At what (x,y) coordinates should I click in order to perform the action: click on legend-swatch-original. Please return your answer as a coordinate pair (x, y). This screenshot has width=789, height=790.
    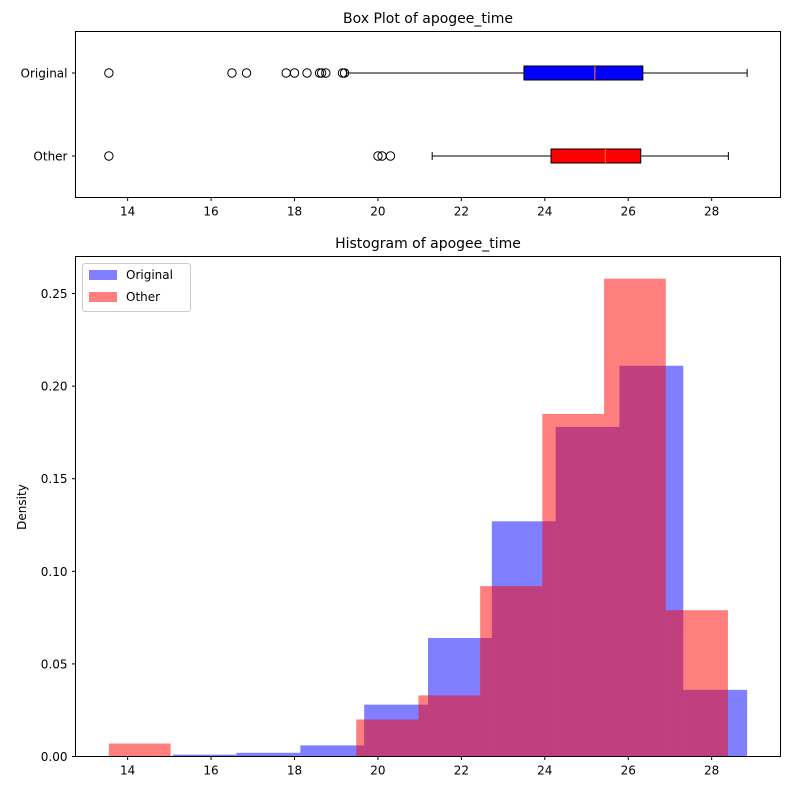
    Looking at the image, I should click on (103, 275).